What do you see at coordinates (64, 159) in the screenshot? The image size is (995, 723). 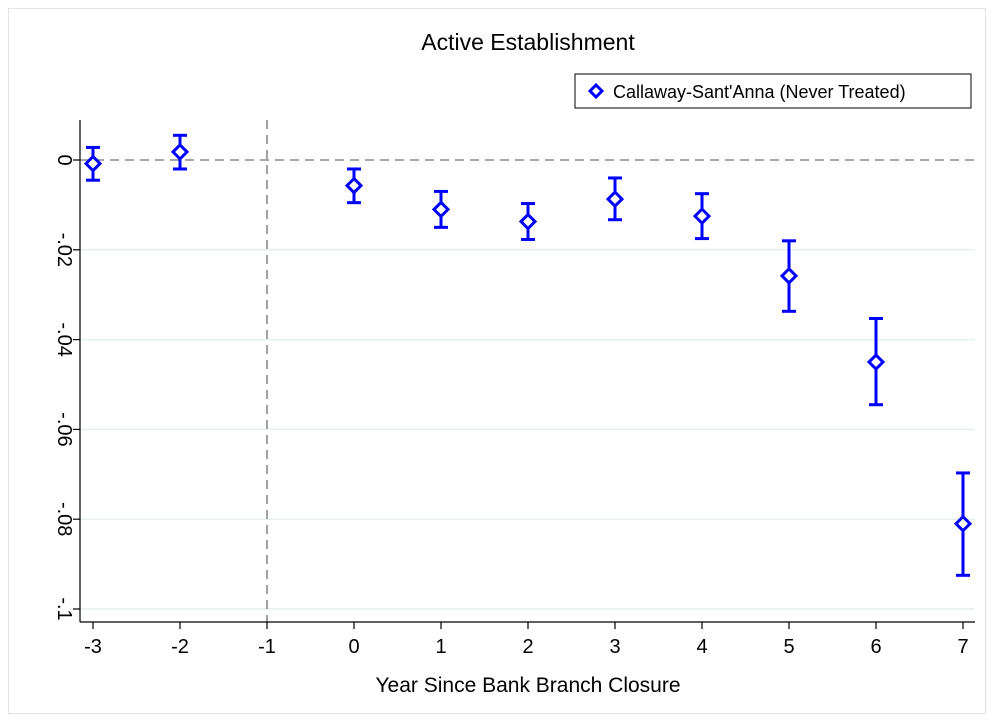 I see `y-tick-label: 0` at bounding box center [64, 159].